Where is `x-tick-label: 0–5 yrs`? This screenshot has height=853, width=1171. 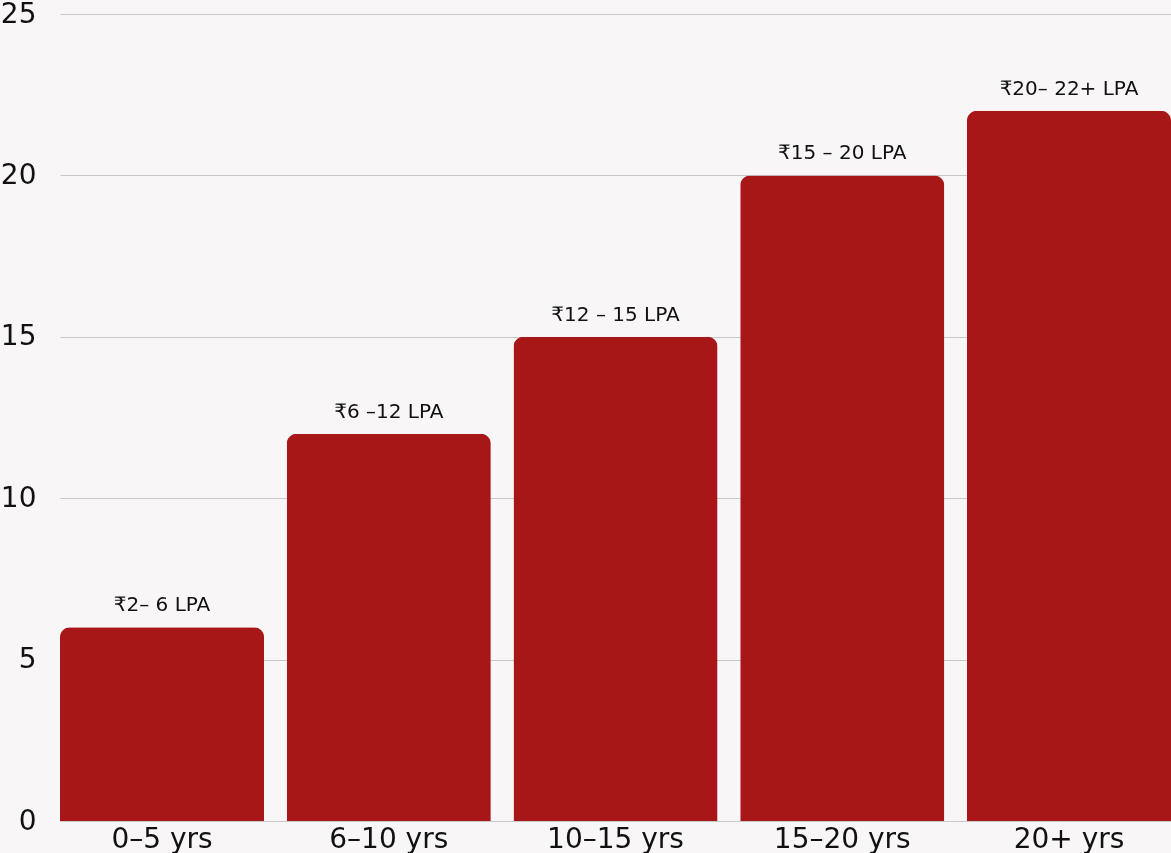
x-tick-label: 0–5 yrs is located at coordinates (162, 837).